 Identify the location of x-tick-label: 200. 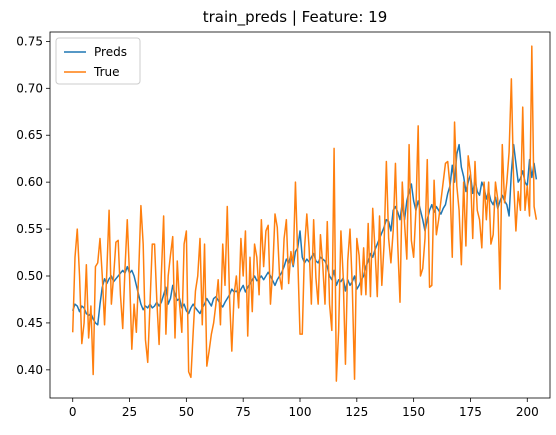
(527, 412).